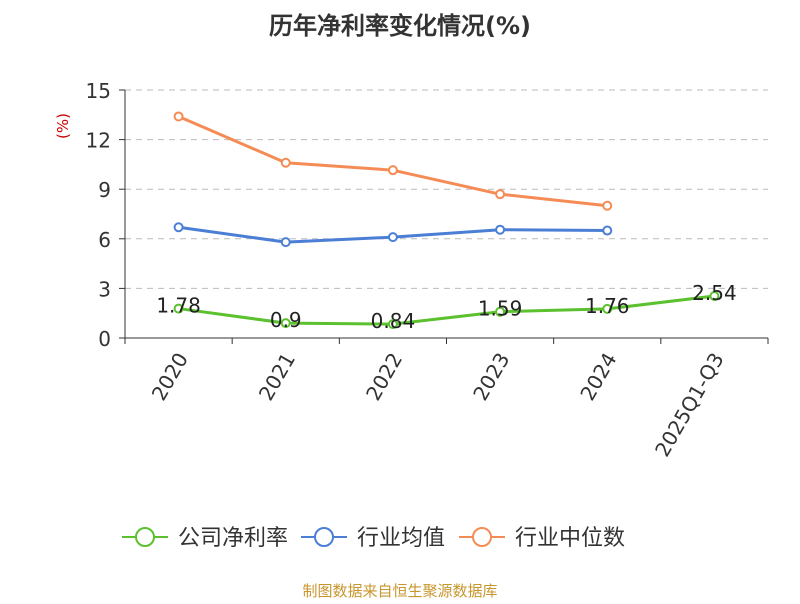 The width and height of the screenshot is (800, 604). I want to click on legend-label: 行业均值, so click(401, 538).